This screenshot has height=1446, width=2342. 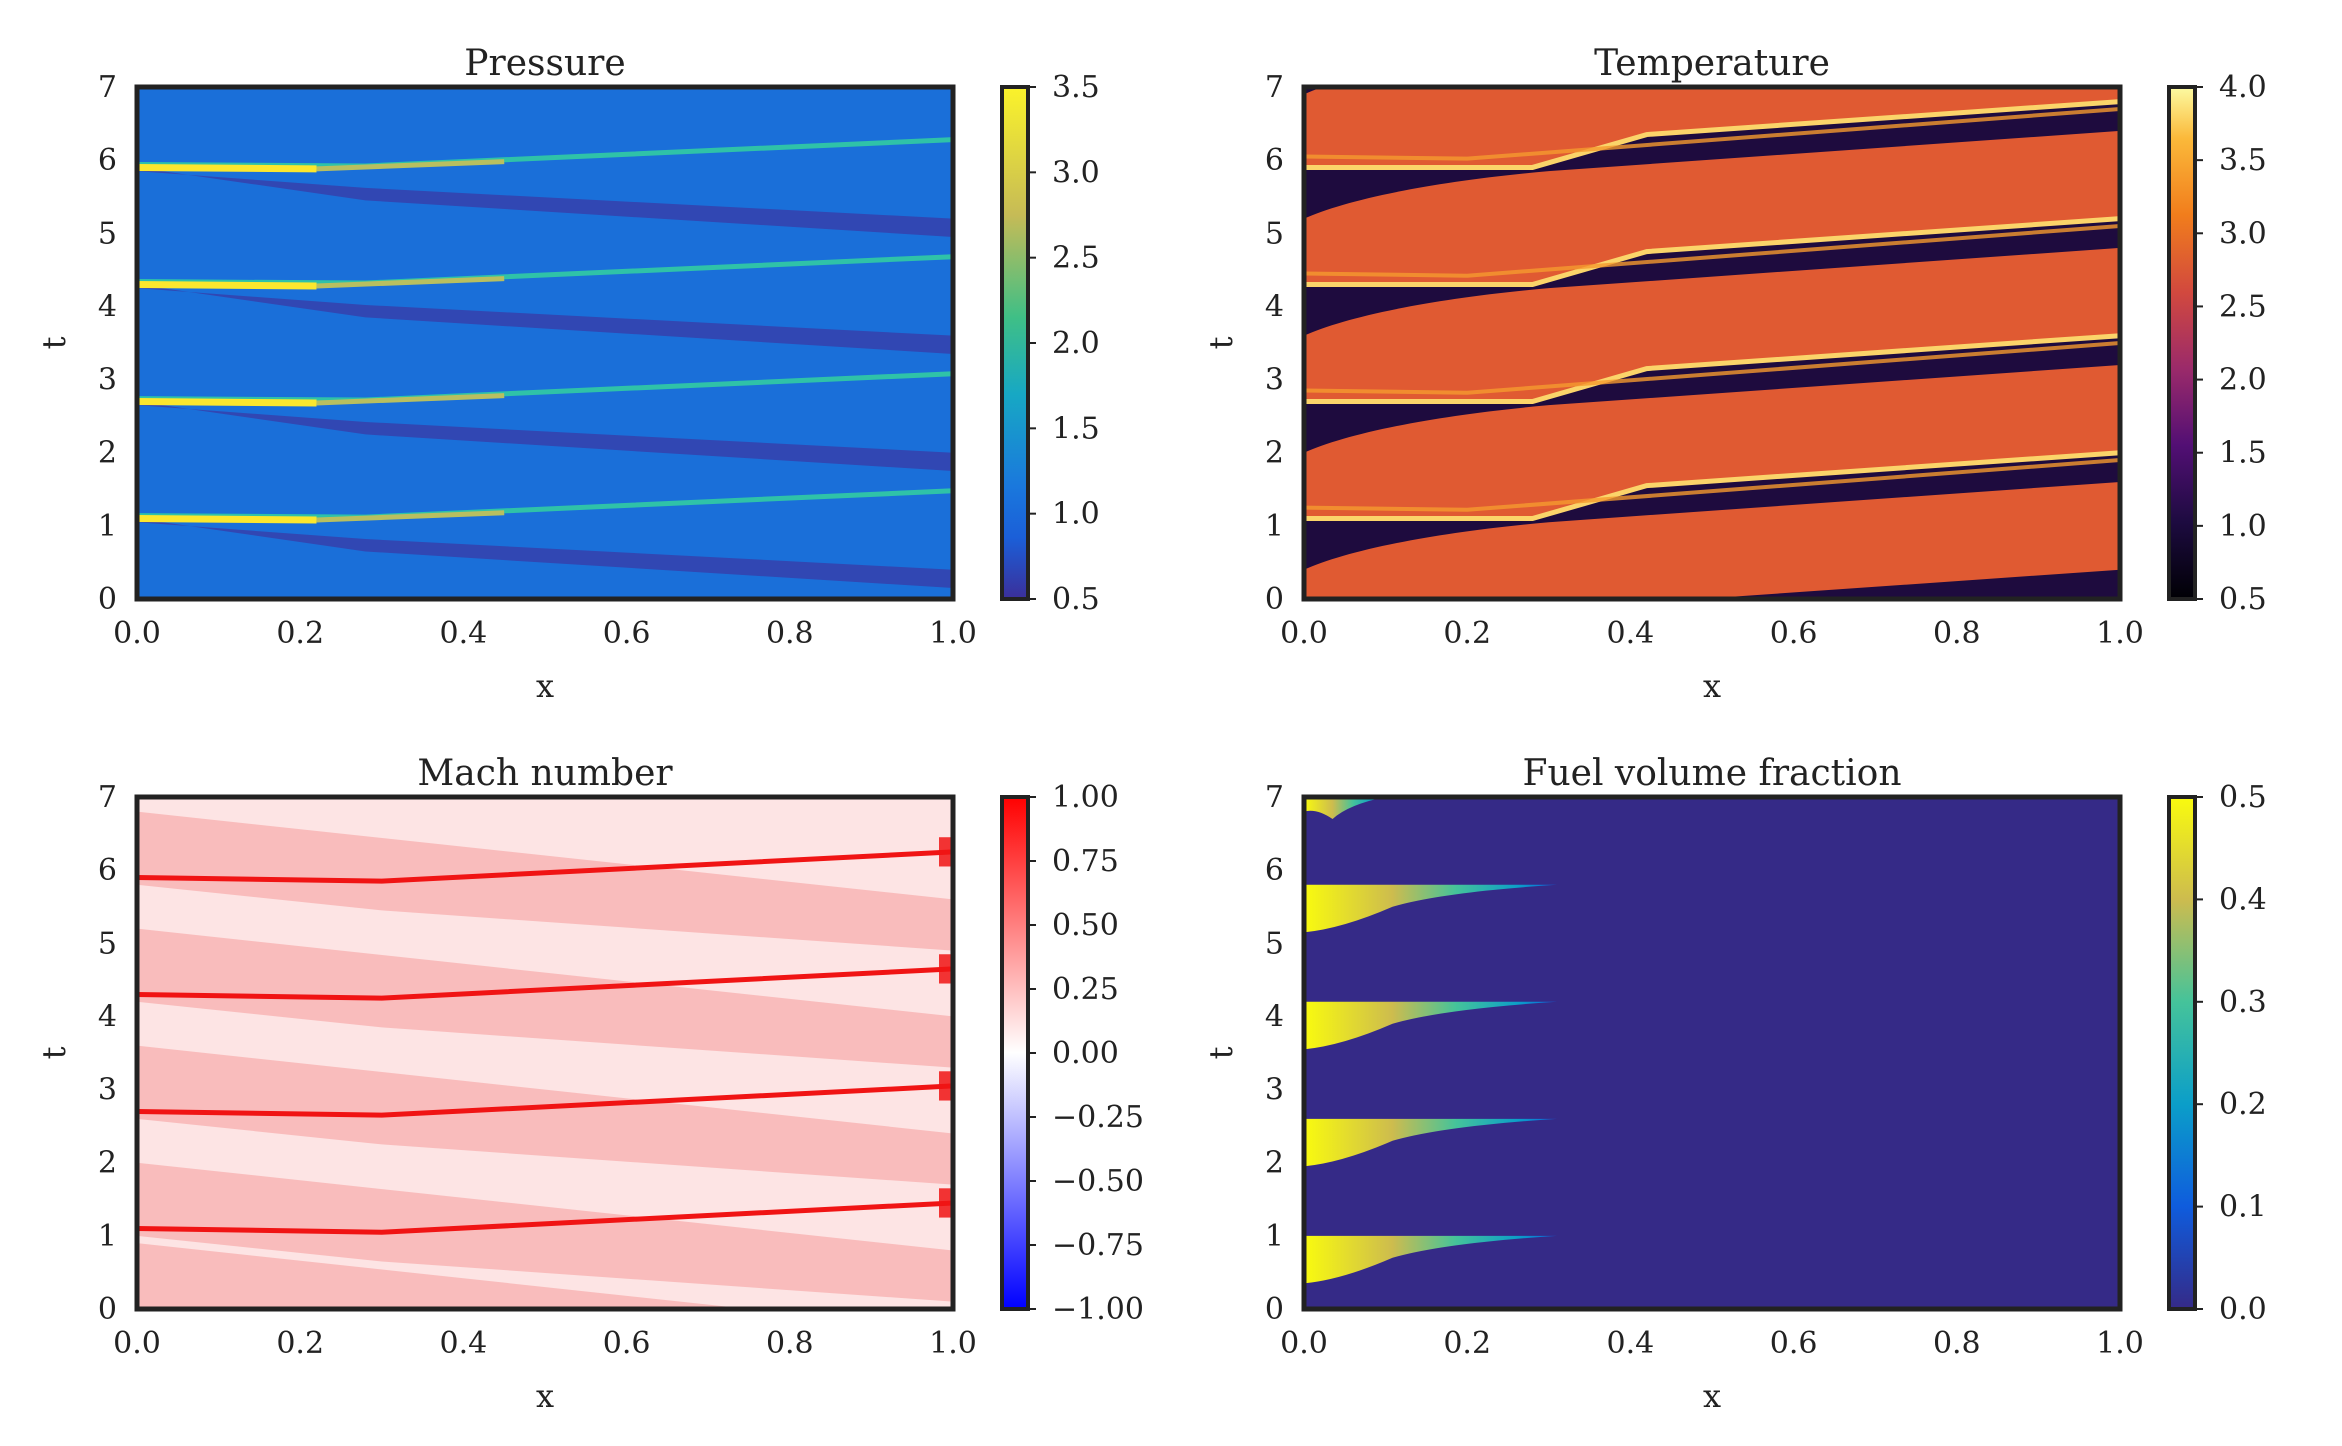 I want to click on fuel-y-ticks: 0 1 2 3 4 5 6 7, so click(x=1274, y=1053).